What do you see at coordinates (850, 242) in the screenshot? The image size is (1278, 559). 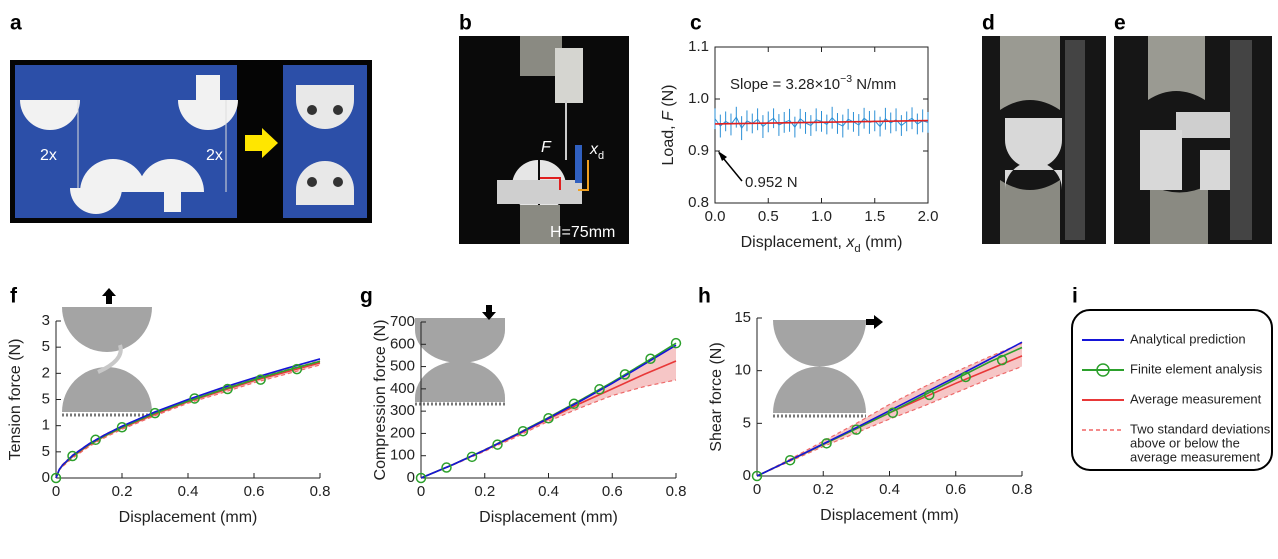 I see `x-axis-label-part: x` at bounding box center [850, 242].